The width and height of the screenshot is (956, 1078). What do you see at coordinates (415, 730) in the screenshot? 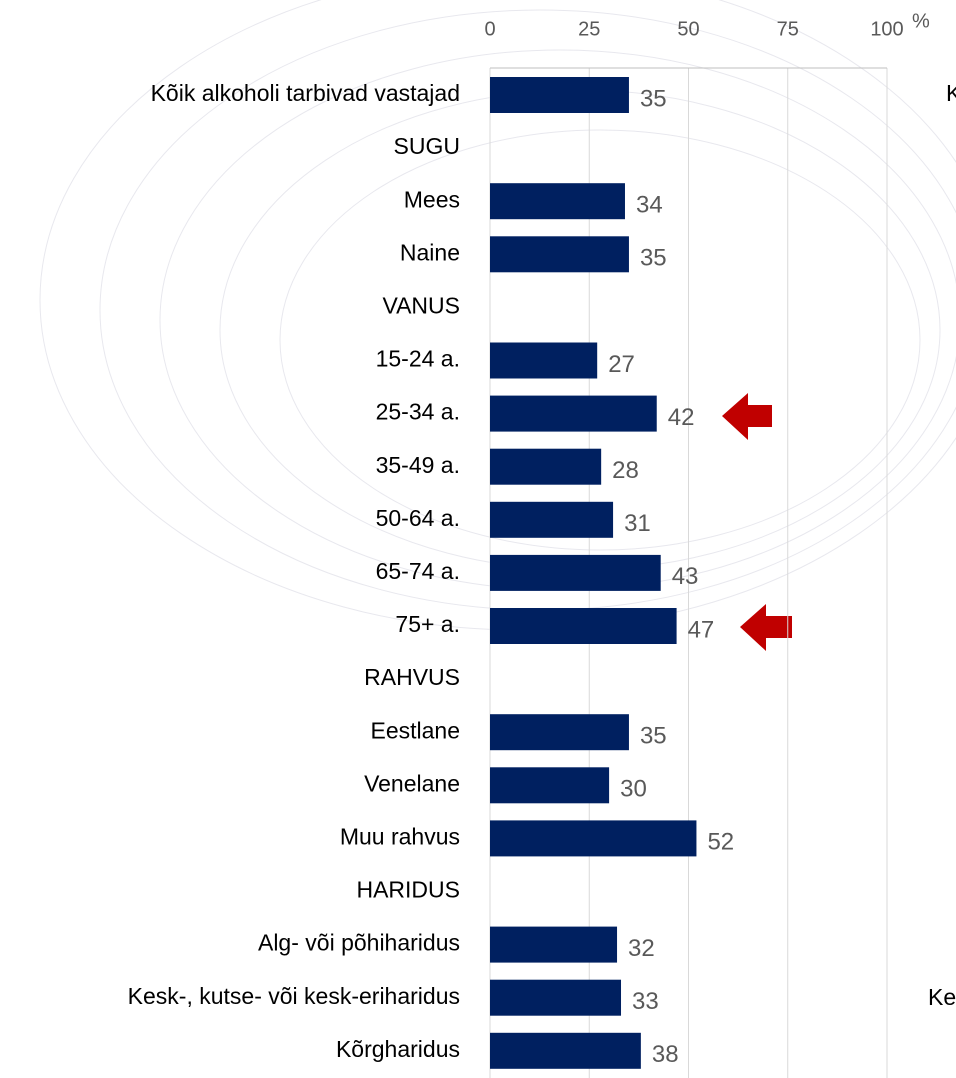
I see `category-label: Eestlane` at bounding box center [415, 730].